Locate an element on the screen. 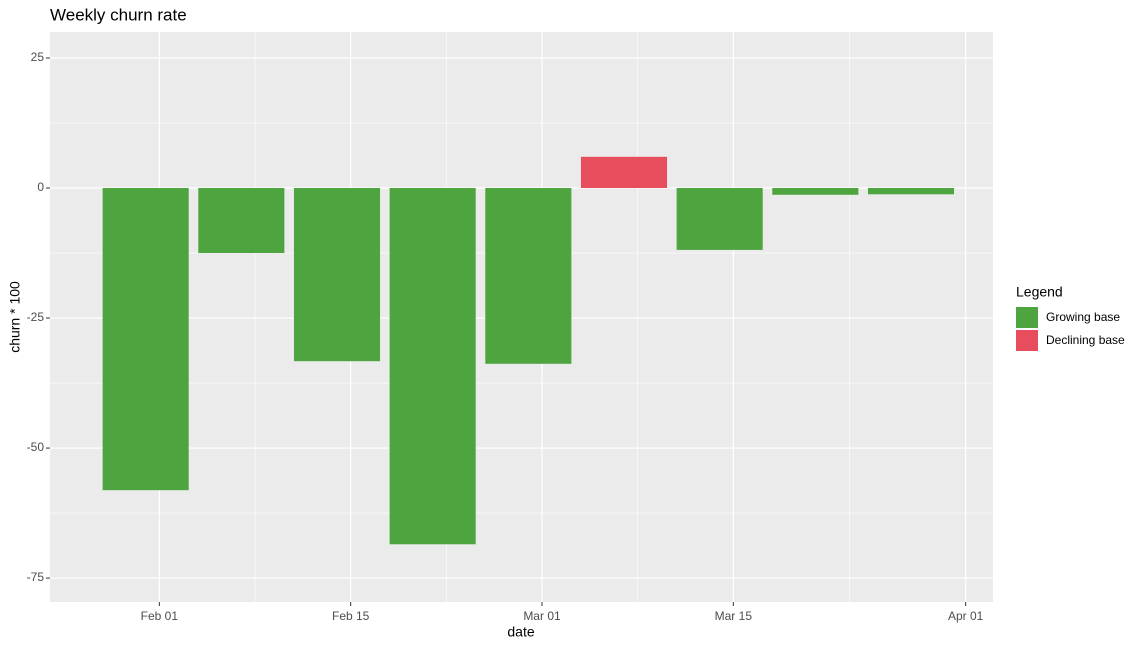 The width and height of the screenshot is (1144, 648). x-tick-label: Feb 01 is located at coordinates (160, 616).